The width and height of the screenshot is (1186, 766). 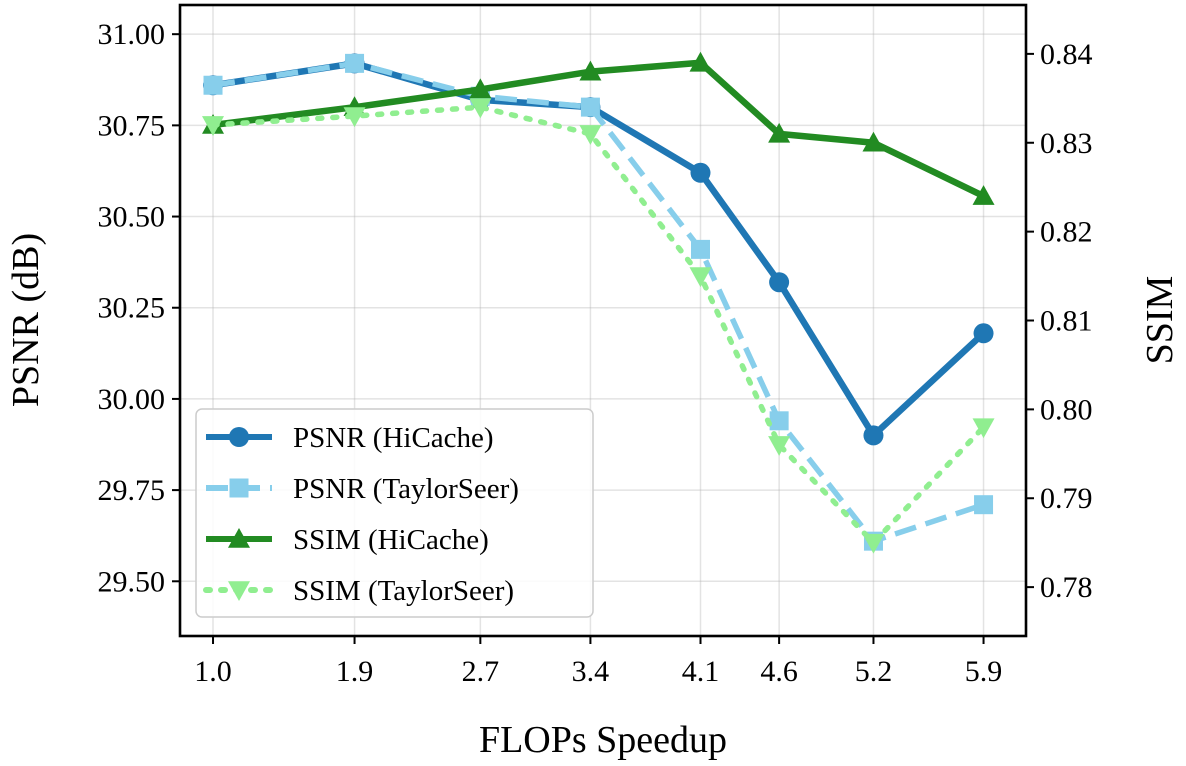 I want to click on y-right-tick-label: 0.79, so click(x=1066, y=498).